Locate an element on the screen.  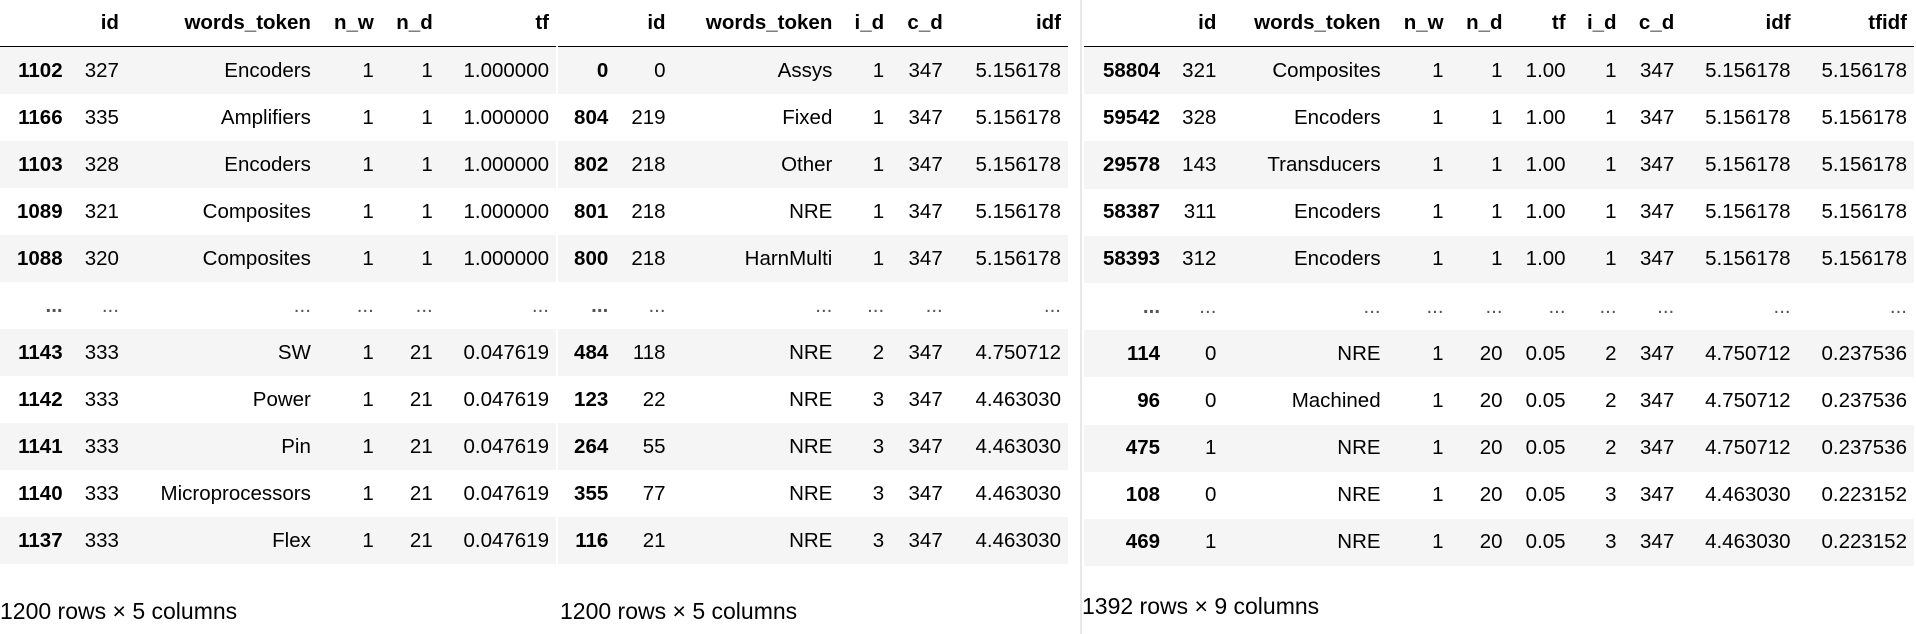
table-row: 96 0 Machined 1 20 0.05 2 347 4.750712 0.237536 is located at coordinates (1499, 400).